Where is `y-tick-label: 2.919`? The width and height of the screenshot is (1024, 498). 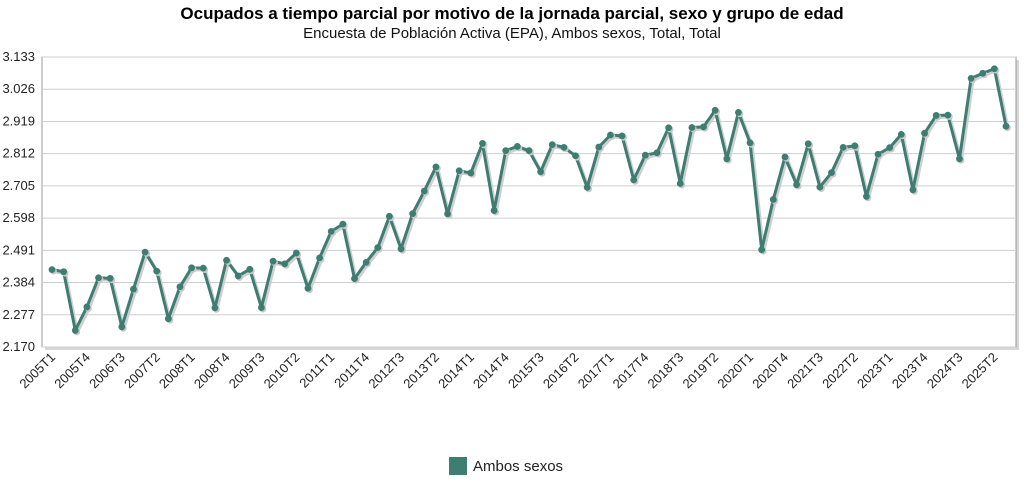 y-tick-label: 2.919 is located at coordinates (18, 120).